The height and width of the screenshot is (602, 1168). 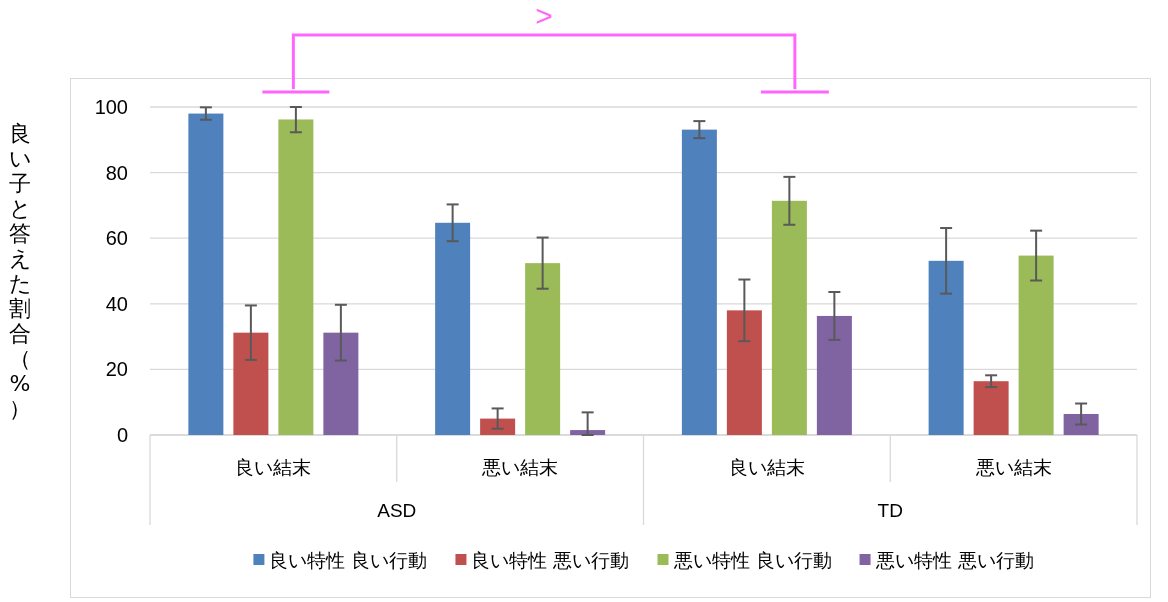 What do you see at coordinates (20, 270) in the screenshot?
I see `text: 良い子と答えた割合（%）` at bounding box center [20, 270].